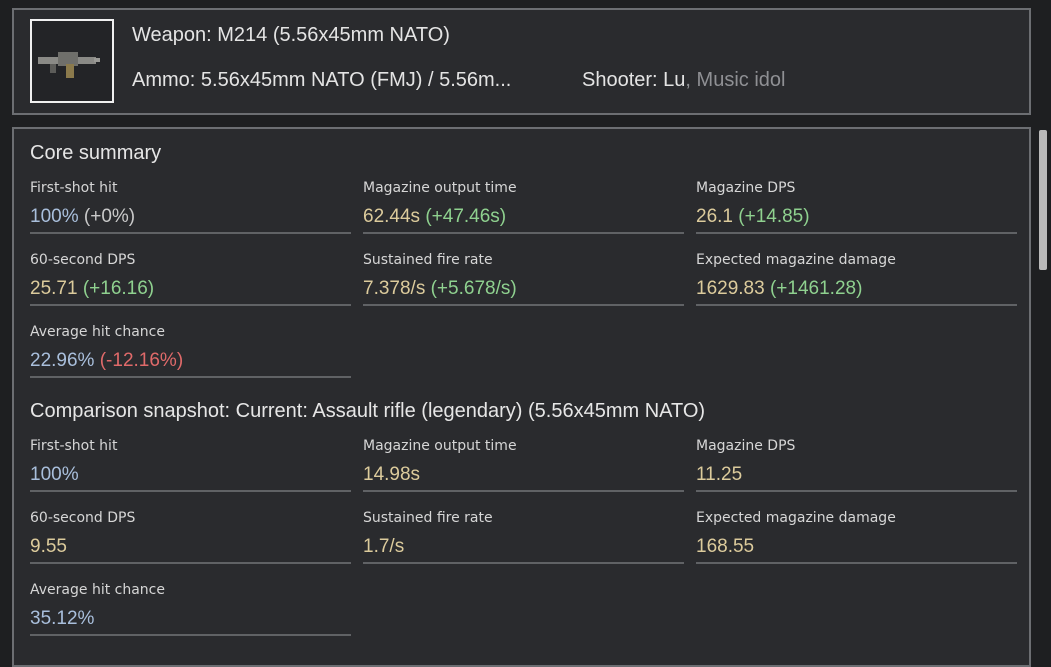  I want to click on value: 1.7/s, so click(384, 546).